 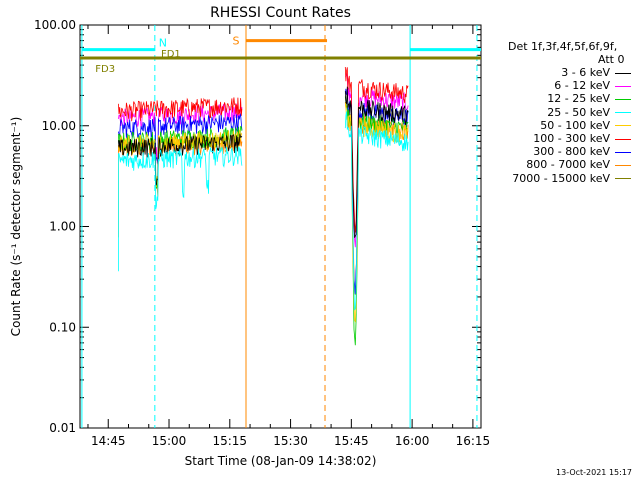 I want to click on legend-header-detectors: Det 1f,3f,4f,5f,6f,9f,, so click(x=563, y=46).